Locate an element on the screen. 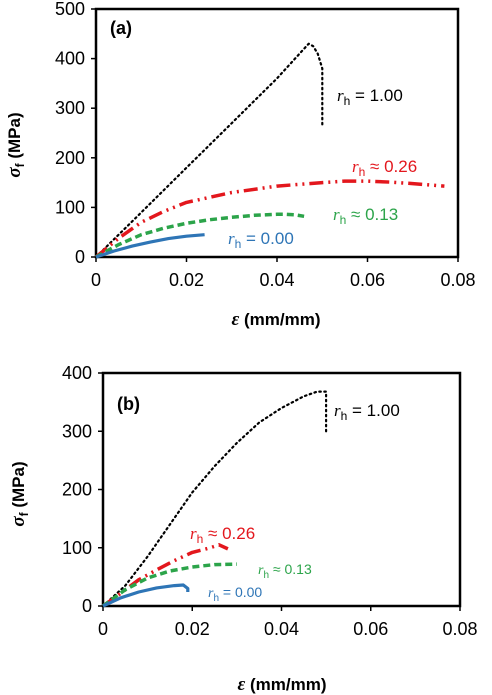 The image size is (492, 695). panel-label: (b) is located at coordinates (128, 404).